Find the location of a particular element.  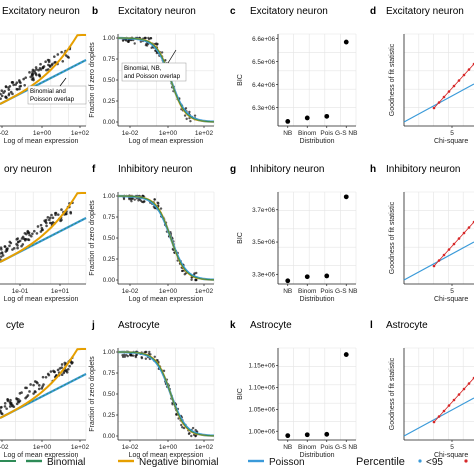

y-tick-label: 0.50 is located at coordinates (109, 80).